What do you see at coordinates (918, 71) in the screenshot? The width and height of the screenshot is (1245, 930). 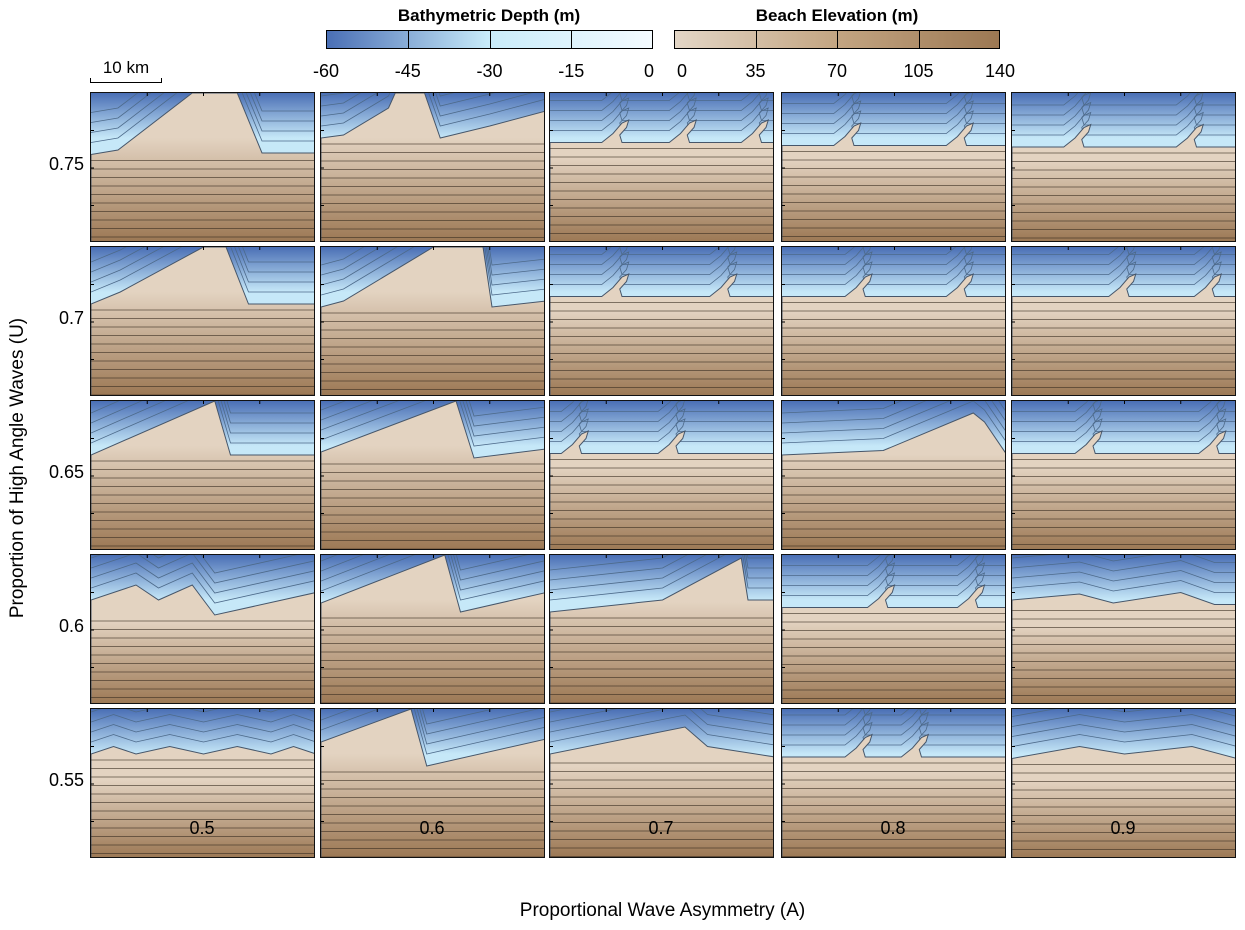 I see `colorbar-tick-label: 105` at bounding box center [918, 71].